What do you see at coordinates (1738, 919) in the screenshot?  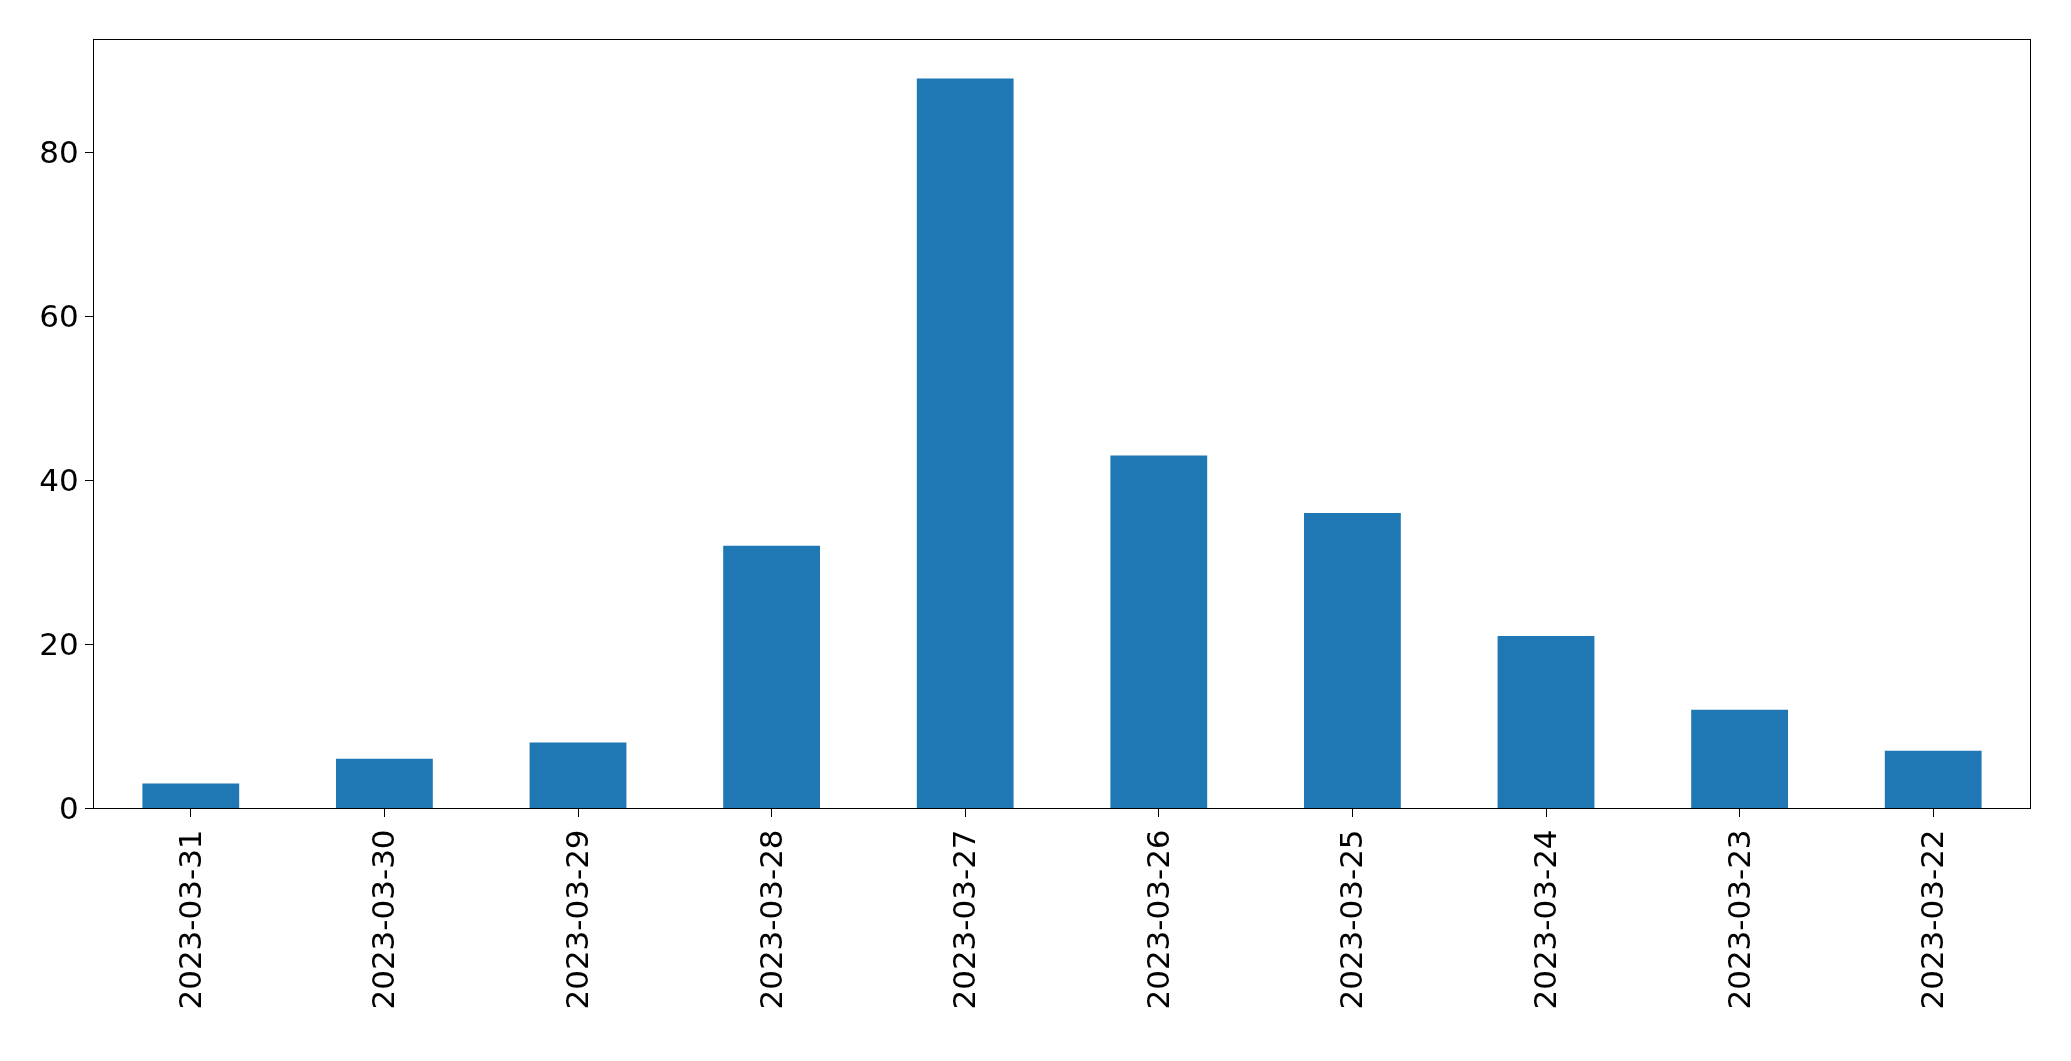 I see `x-tick-label: 2023-03-23` at bounding box center [1738, 919].